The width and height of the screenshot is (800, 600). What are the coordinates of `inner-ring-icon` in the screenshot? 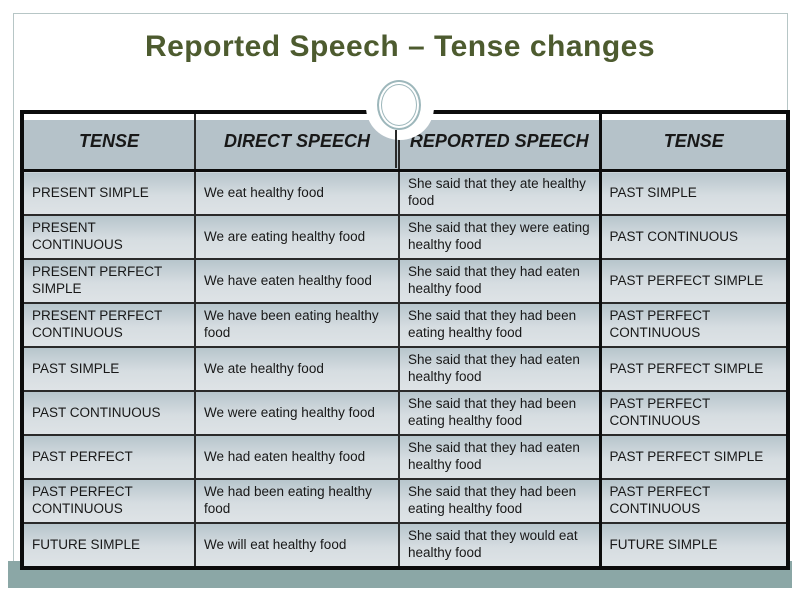 It's located at (399, 105).